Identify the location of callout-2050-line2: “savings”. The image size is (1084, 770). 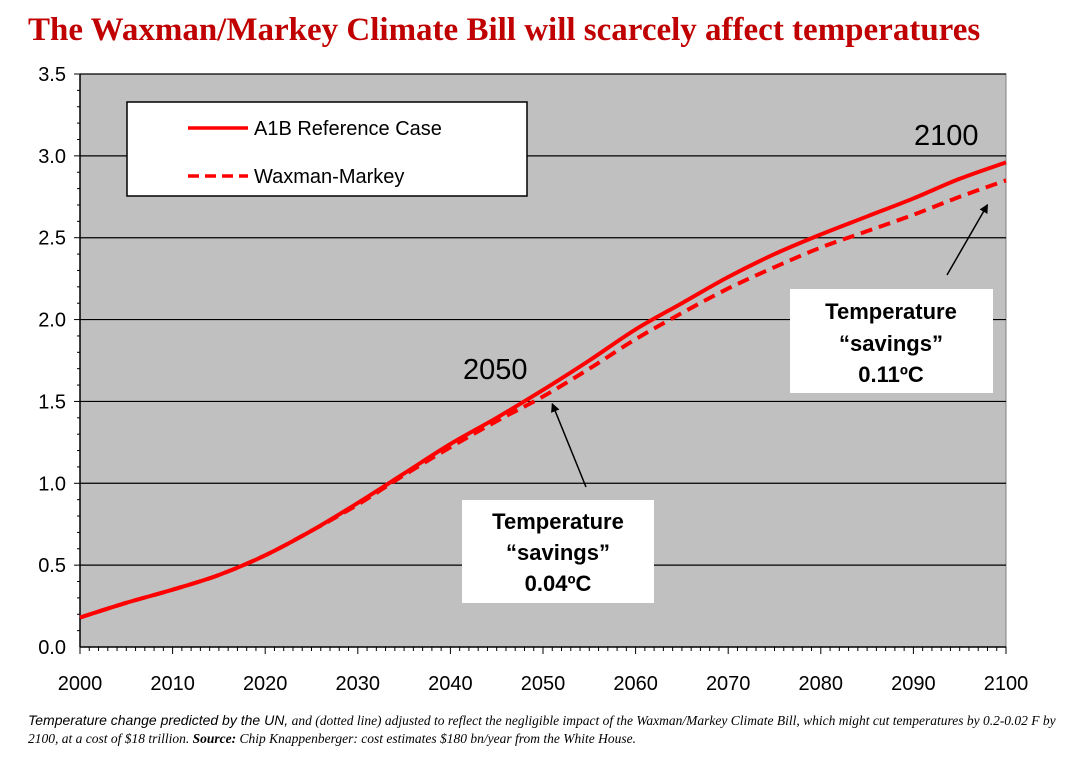
(558, 552).